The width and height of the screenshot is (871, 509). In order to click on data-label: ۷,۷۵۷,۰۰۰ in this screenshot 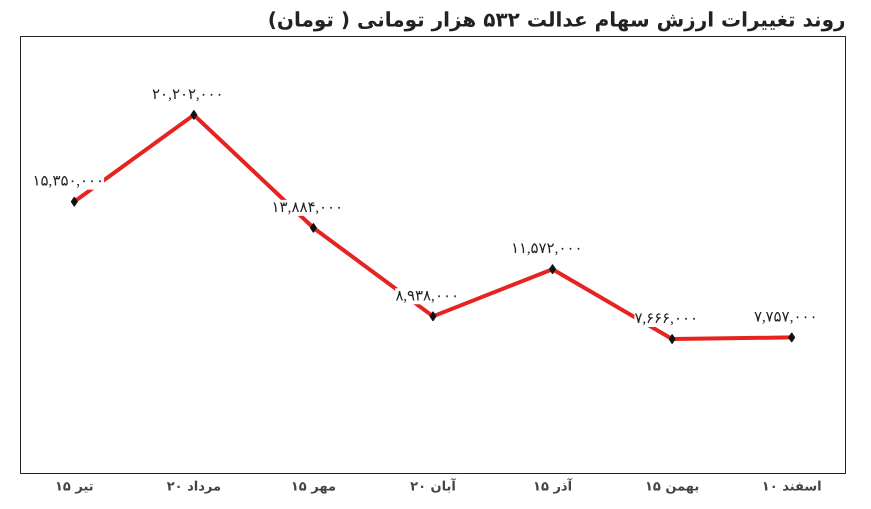, I will do `click(786, 317)`.